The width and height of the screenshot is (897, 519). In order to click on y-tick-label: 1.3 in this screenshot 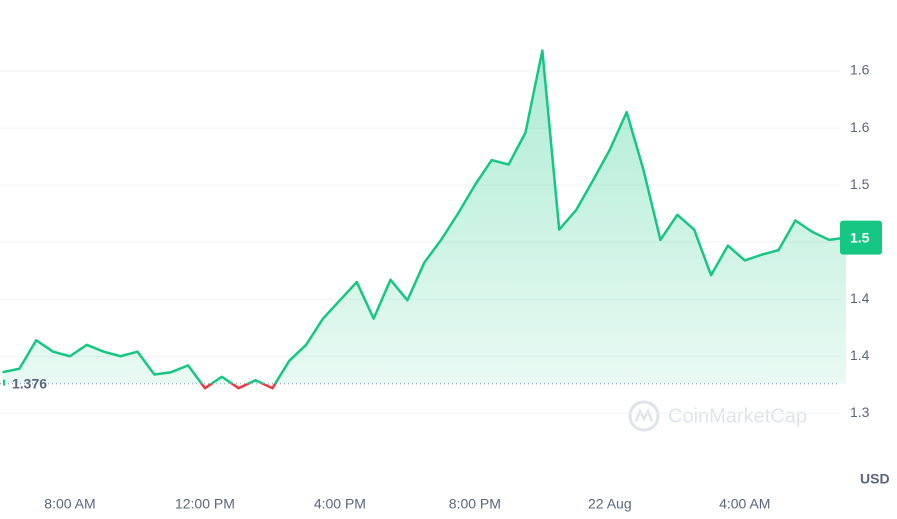, I will do `click(860, 412)`.